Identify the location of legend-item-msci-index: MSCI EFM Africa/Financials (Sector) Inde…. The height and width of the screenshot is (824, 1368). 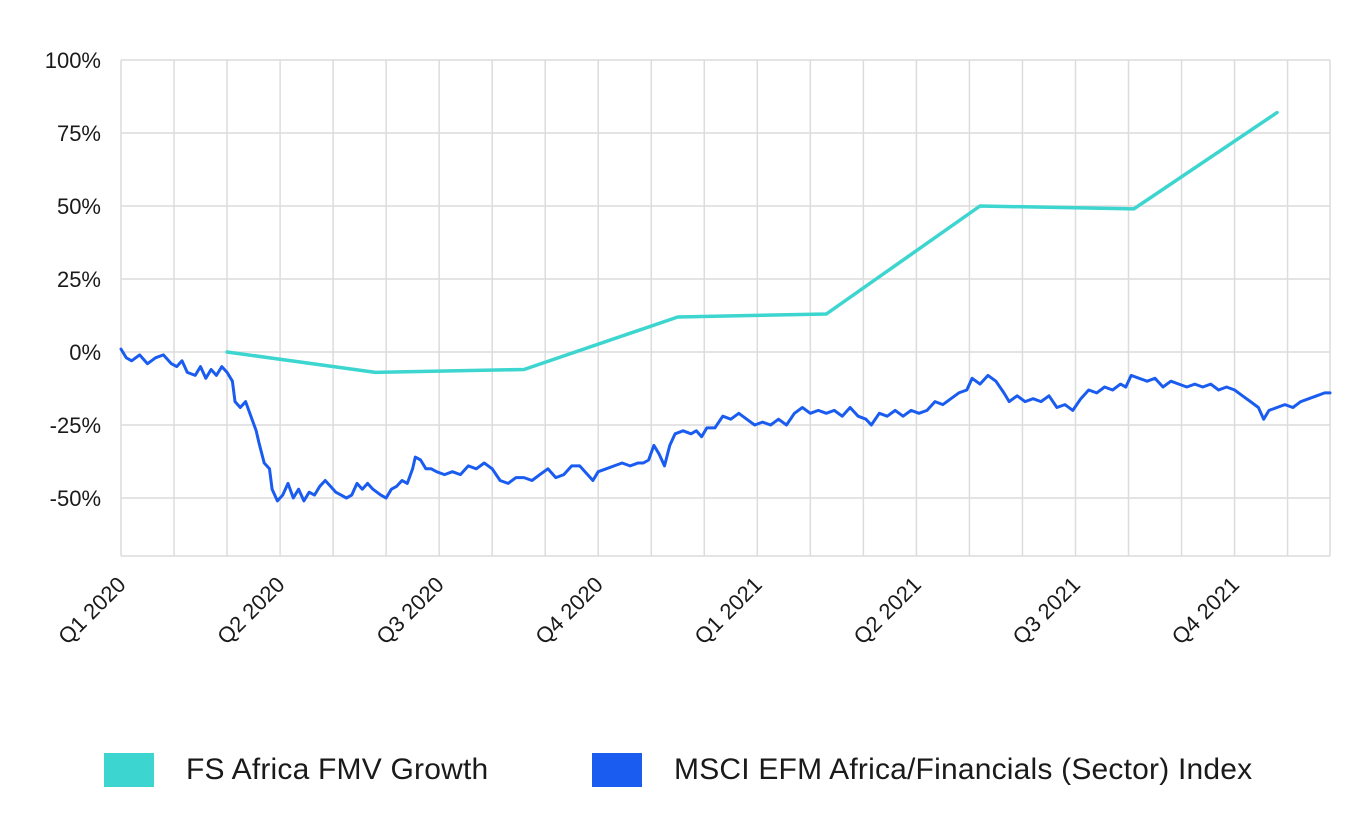
(922, 770).